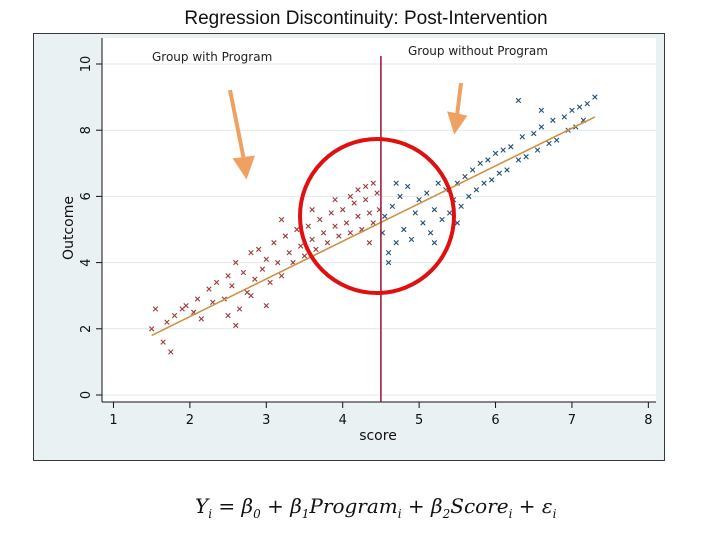 The width and height of the screenshot is (720, 540). What do you see at coordinates (378, 436) in the screenshot?
I see `x-axis-label: score` at bounding box center [378, 436].